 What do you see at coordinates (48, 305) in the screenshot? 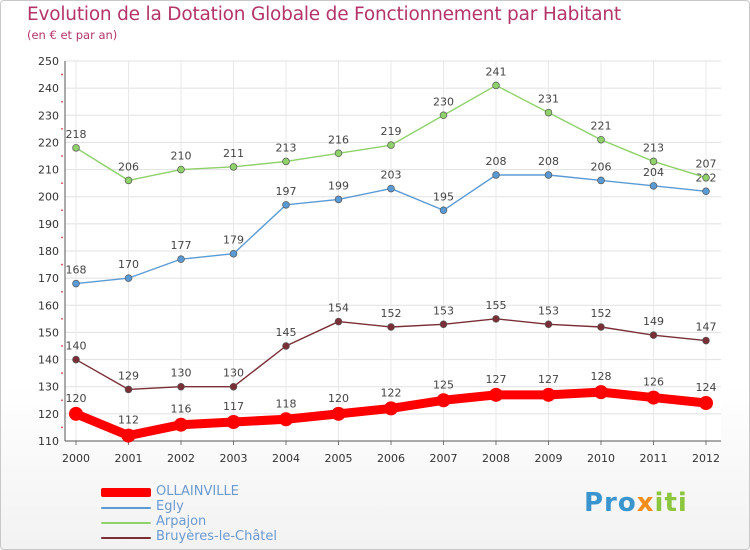
I see `y-tick-label: 160` at bounding box center [48, 305].